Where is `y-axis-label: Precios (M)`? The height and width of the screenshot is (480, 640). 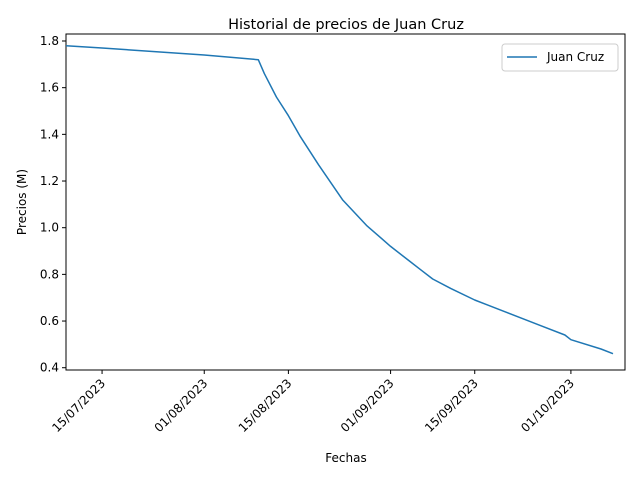 y-axis-label: Precios (M) is located at coordinates (22, 202).